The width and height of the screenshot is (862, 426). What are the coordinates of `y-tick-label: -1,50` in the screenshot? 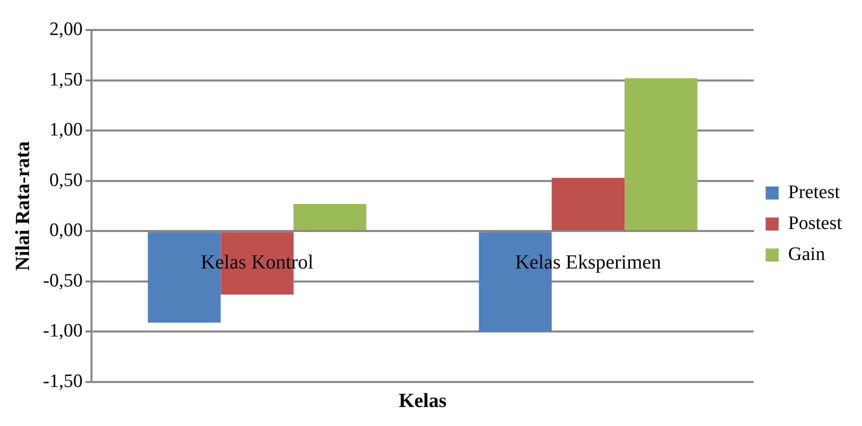 It's located at (63, 381).